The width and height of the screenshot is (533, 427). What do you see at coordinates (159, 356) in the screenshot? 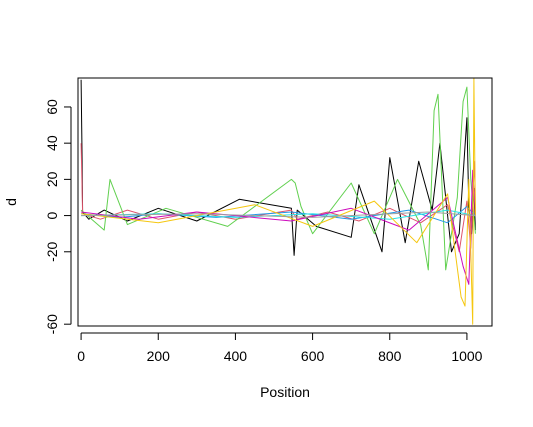
I see `x-tick-label: 200` at bounding box center [159, 356].